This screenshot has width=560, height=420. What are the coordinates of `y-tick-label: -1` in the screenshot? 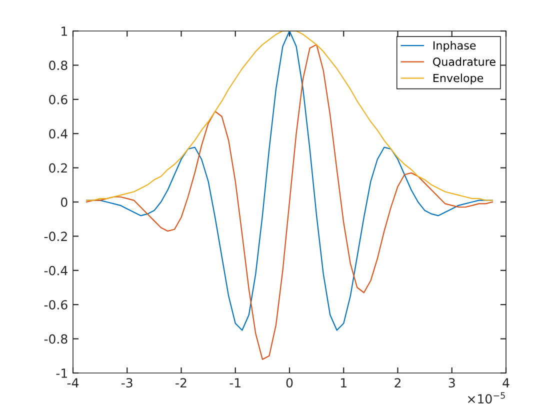 It's located at (61, 373).